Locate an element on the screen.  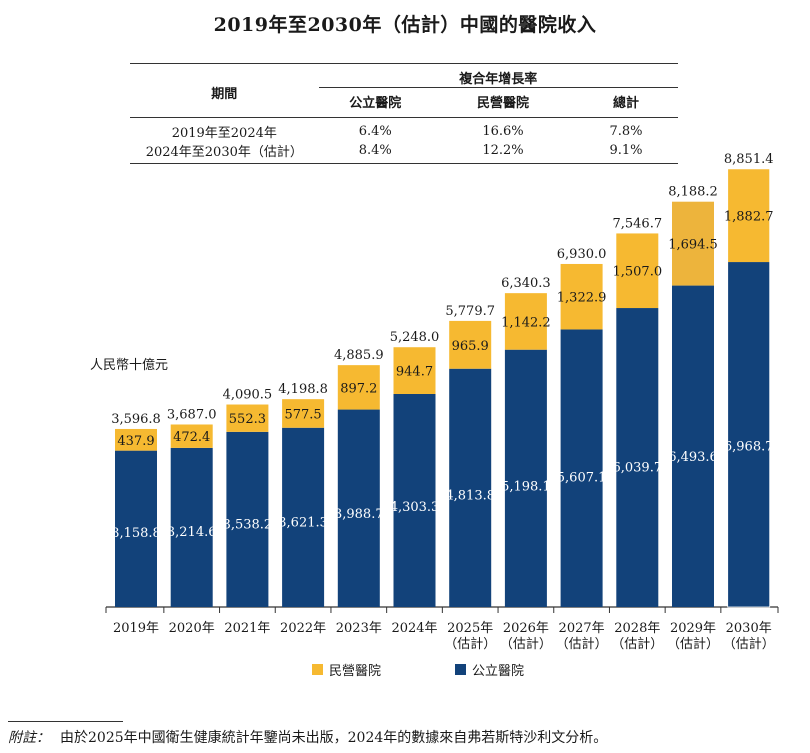
cagr-period: 2019年至2024年 is located at coordinates (224, 133).